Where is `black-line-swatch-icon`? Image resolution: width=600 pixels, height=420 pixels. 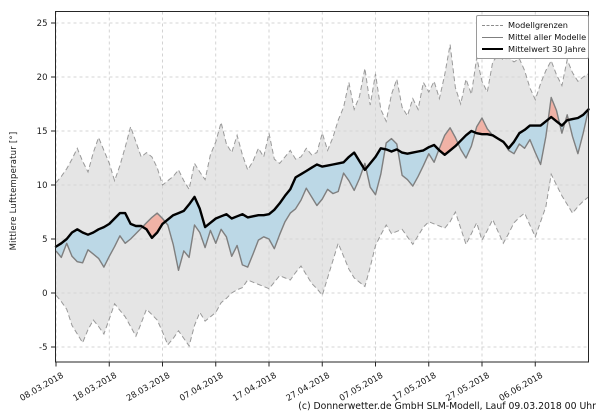
black-line-swatch-icon is located at coordinates (492, 49).